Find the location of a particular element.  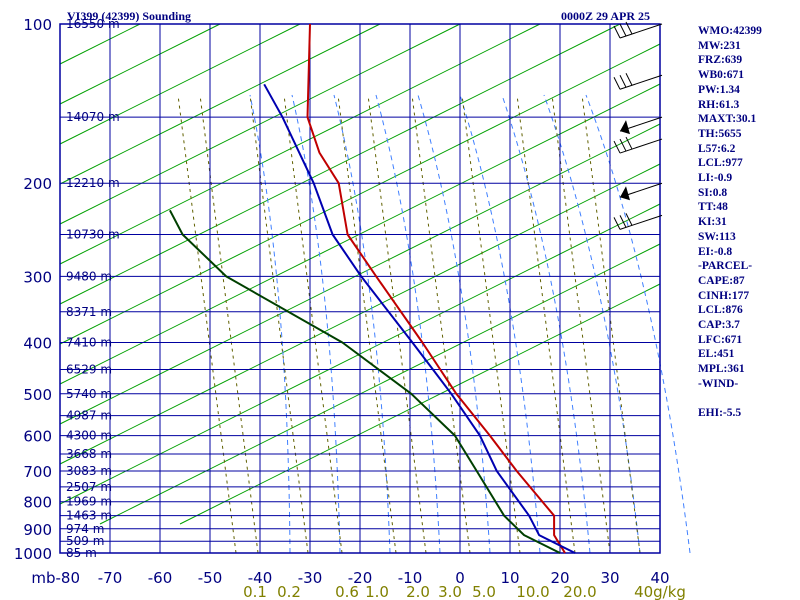

temperature-tick-label: 0 is located at coordinates (460, 578).